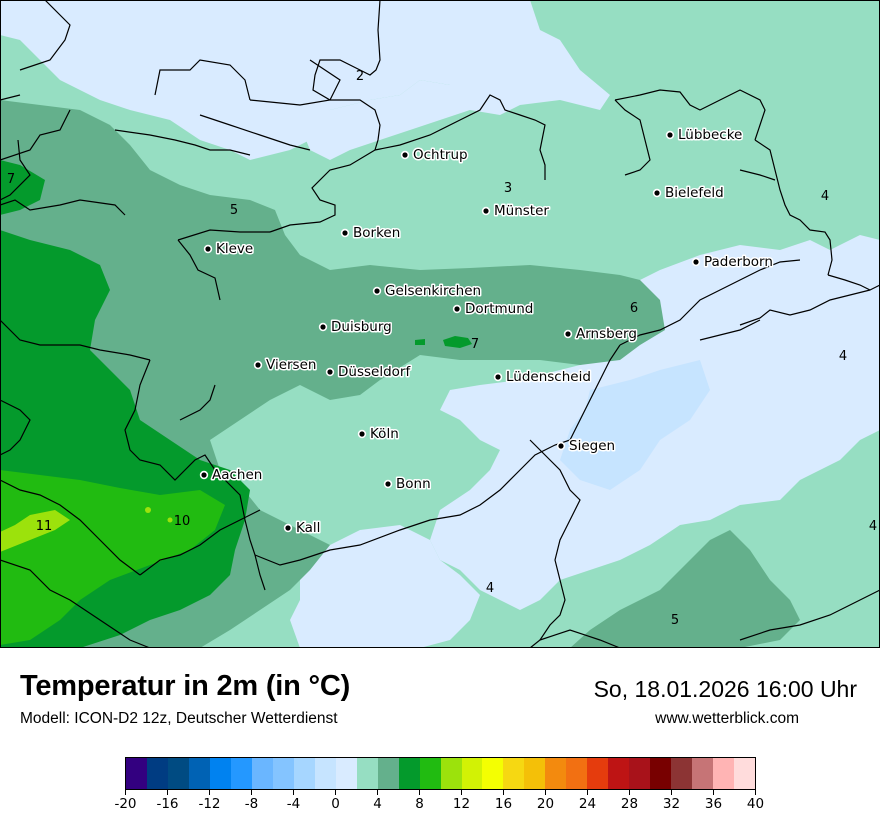 The width and height of the screenshot is (880, 830). I want to click on colorbar-tick-label: 20, so click(545, 804).